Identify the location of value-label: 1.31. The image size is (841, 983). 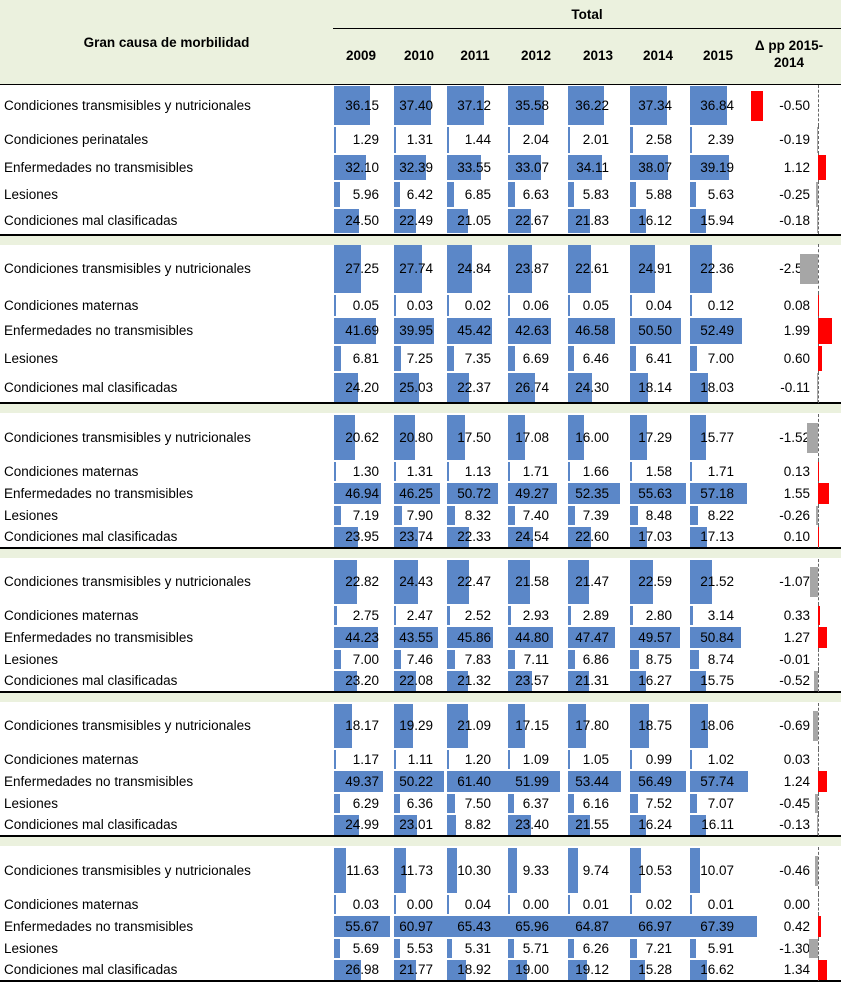
(419, 471).